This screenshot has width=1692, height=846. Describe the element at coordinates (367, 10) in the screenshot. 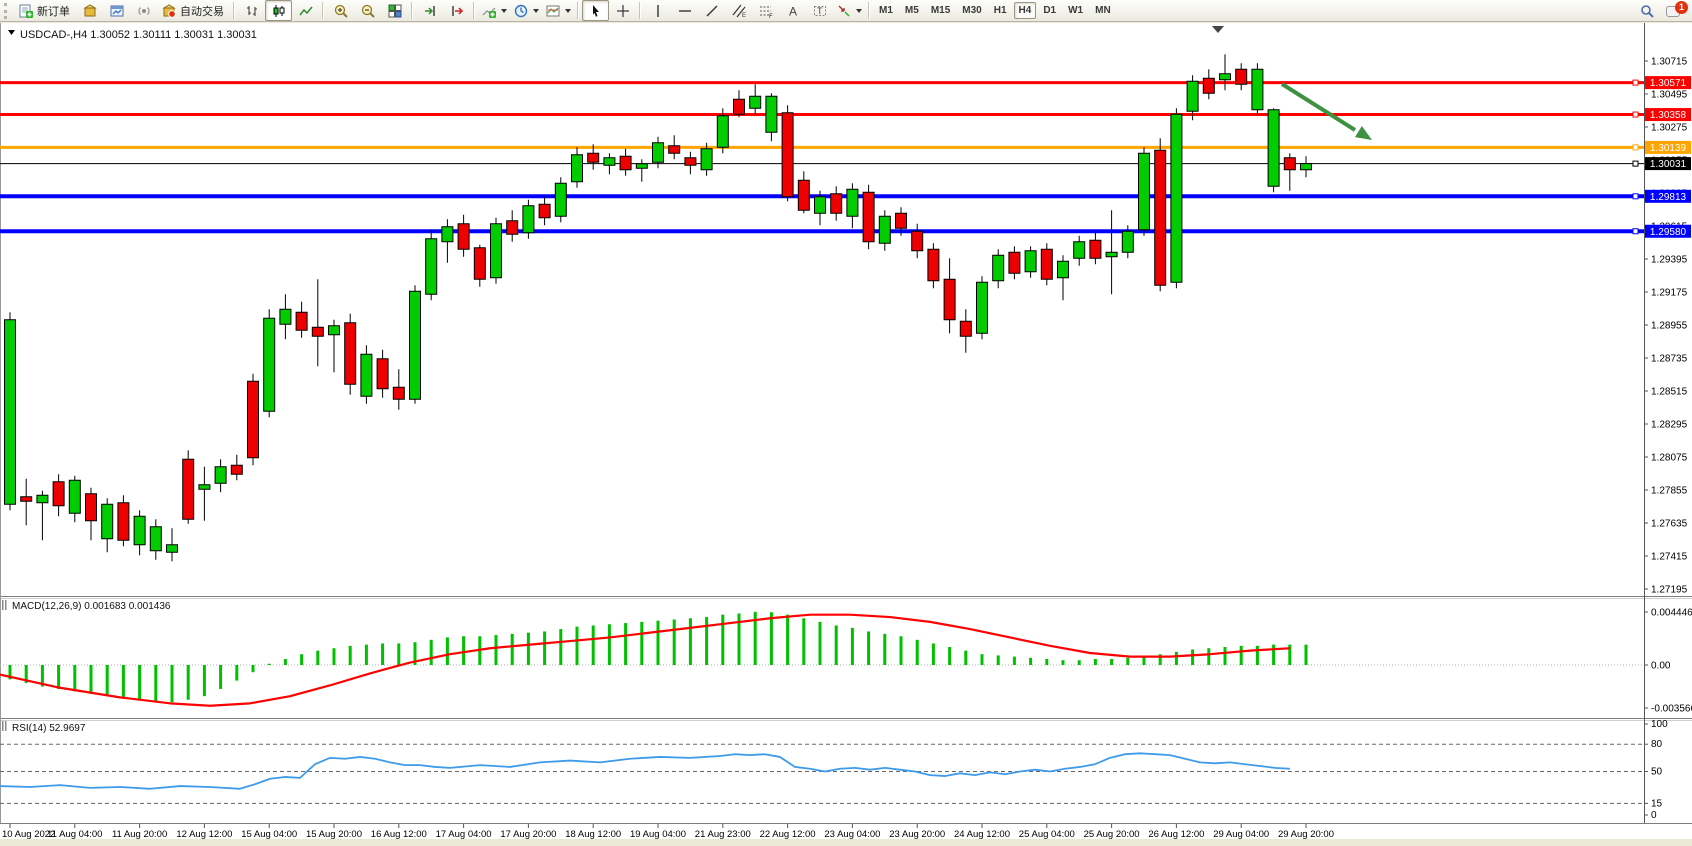

I see `zoom-out-button` at that location.